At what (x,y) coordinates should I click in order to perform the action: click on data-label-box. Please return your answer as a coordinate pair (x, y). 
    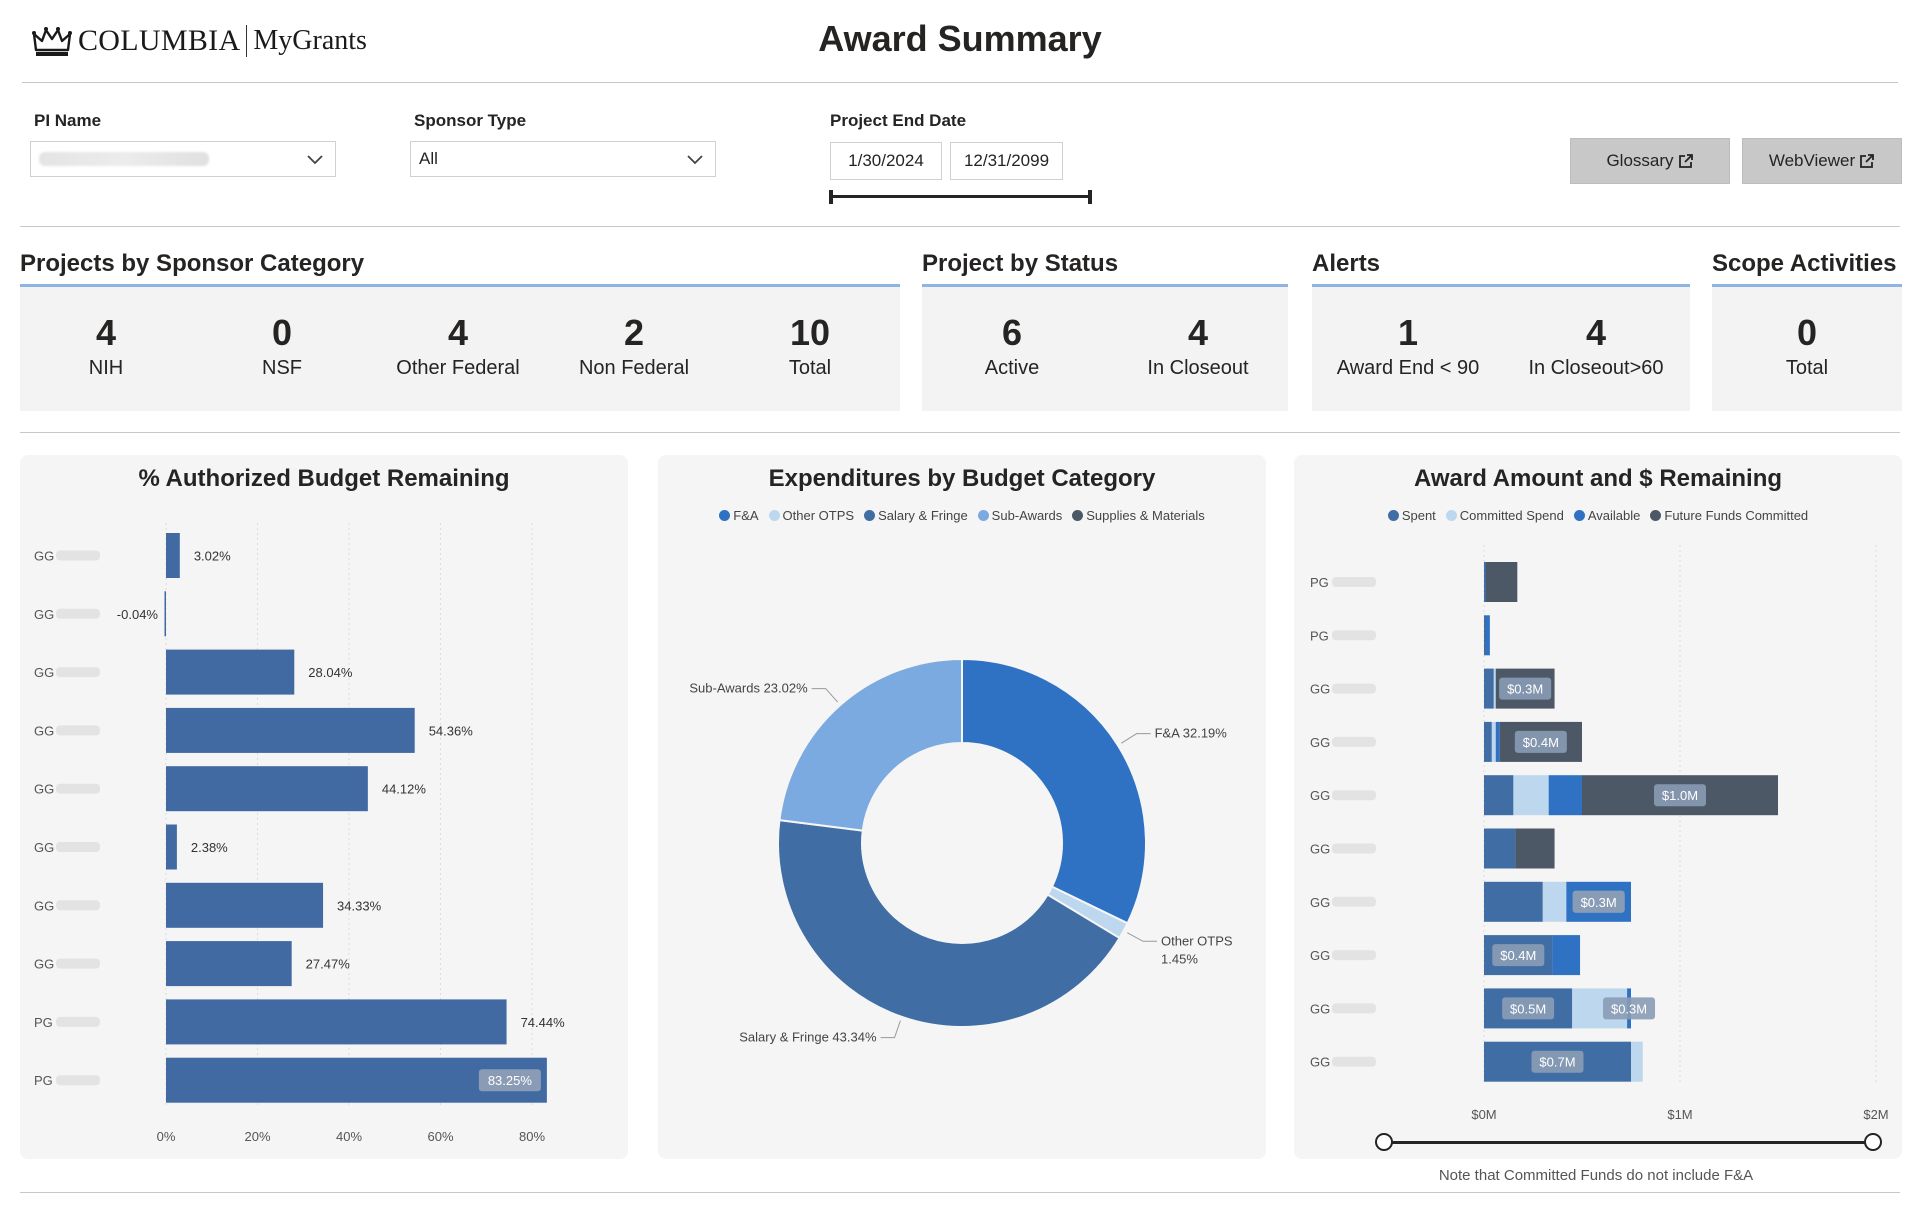
    Looking at the image, I should click on (509, 1080).